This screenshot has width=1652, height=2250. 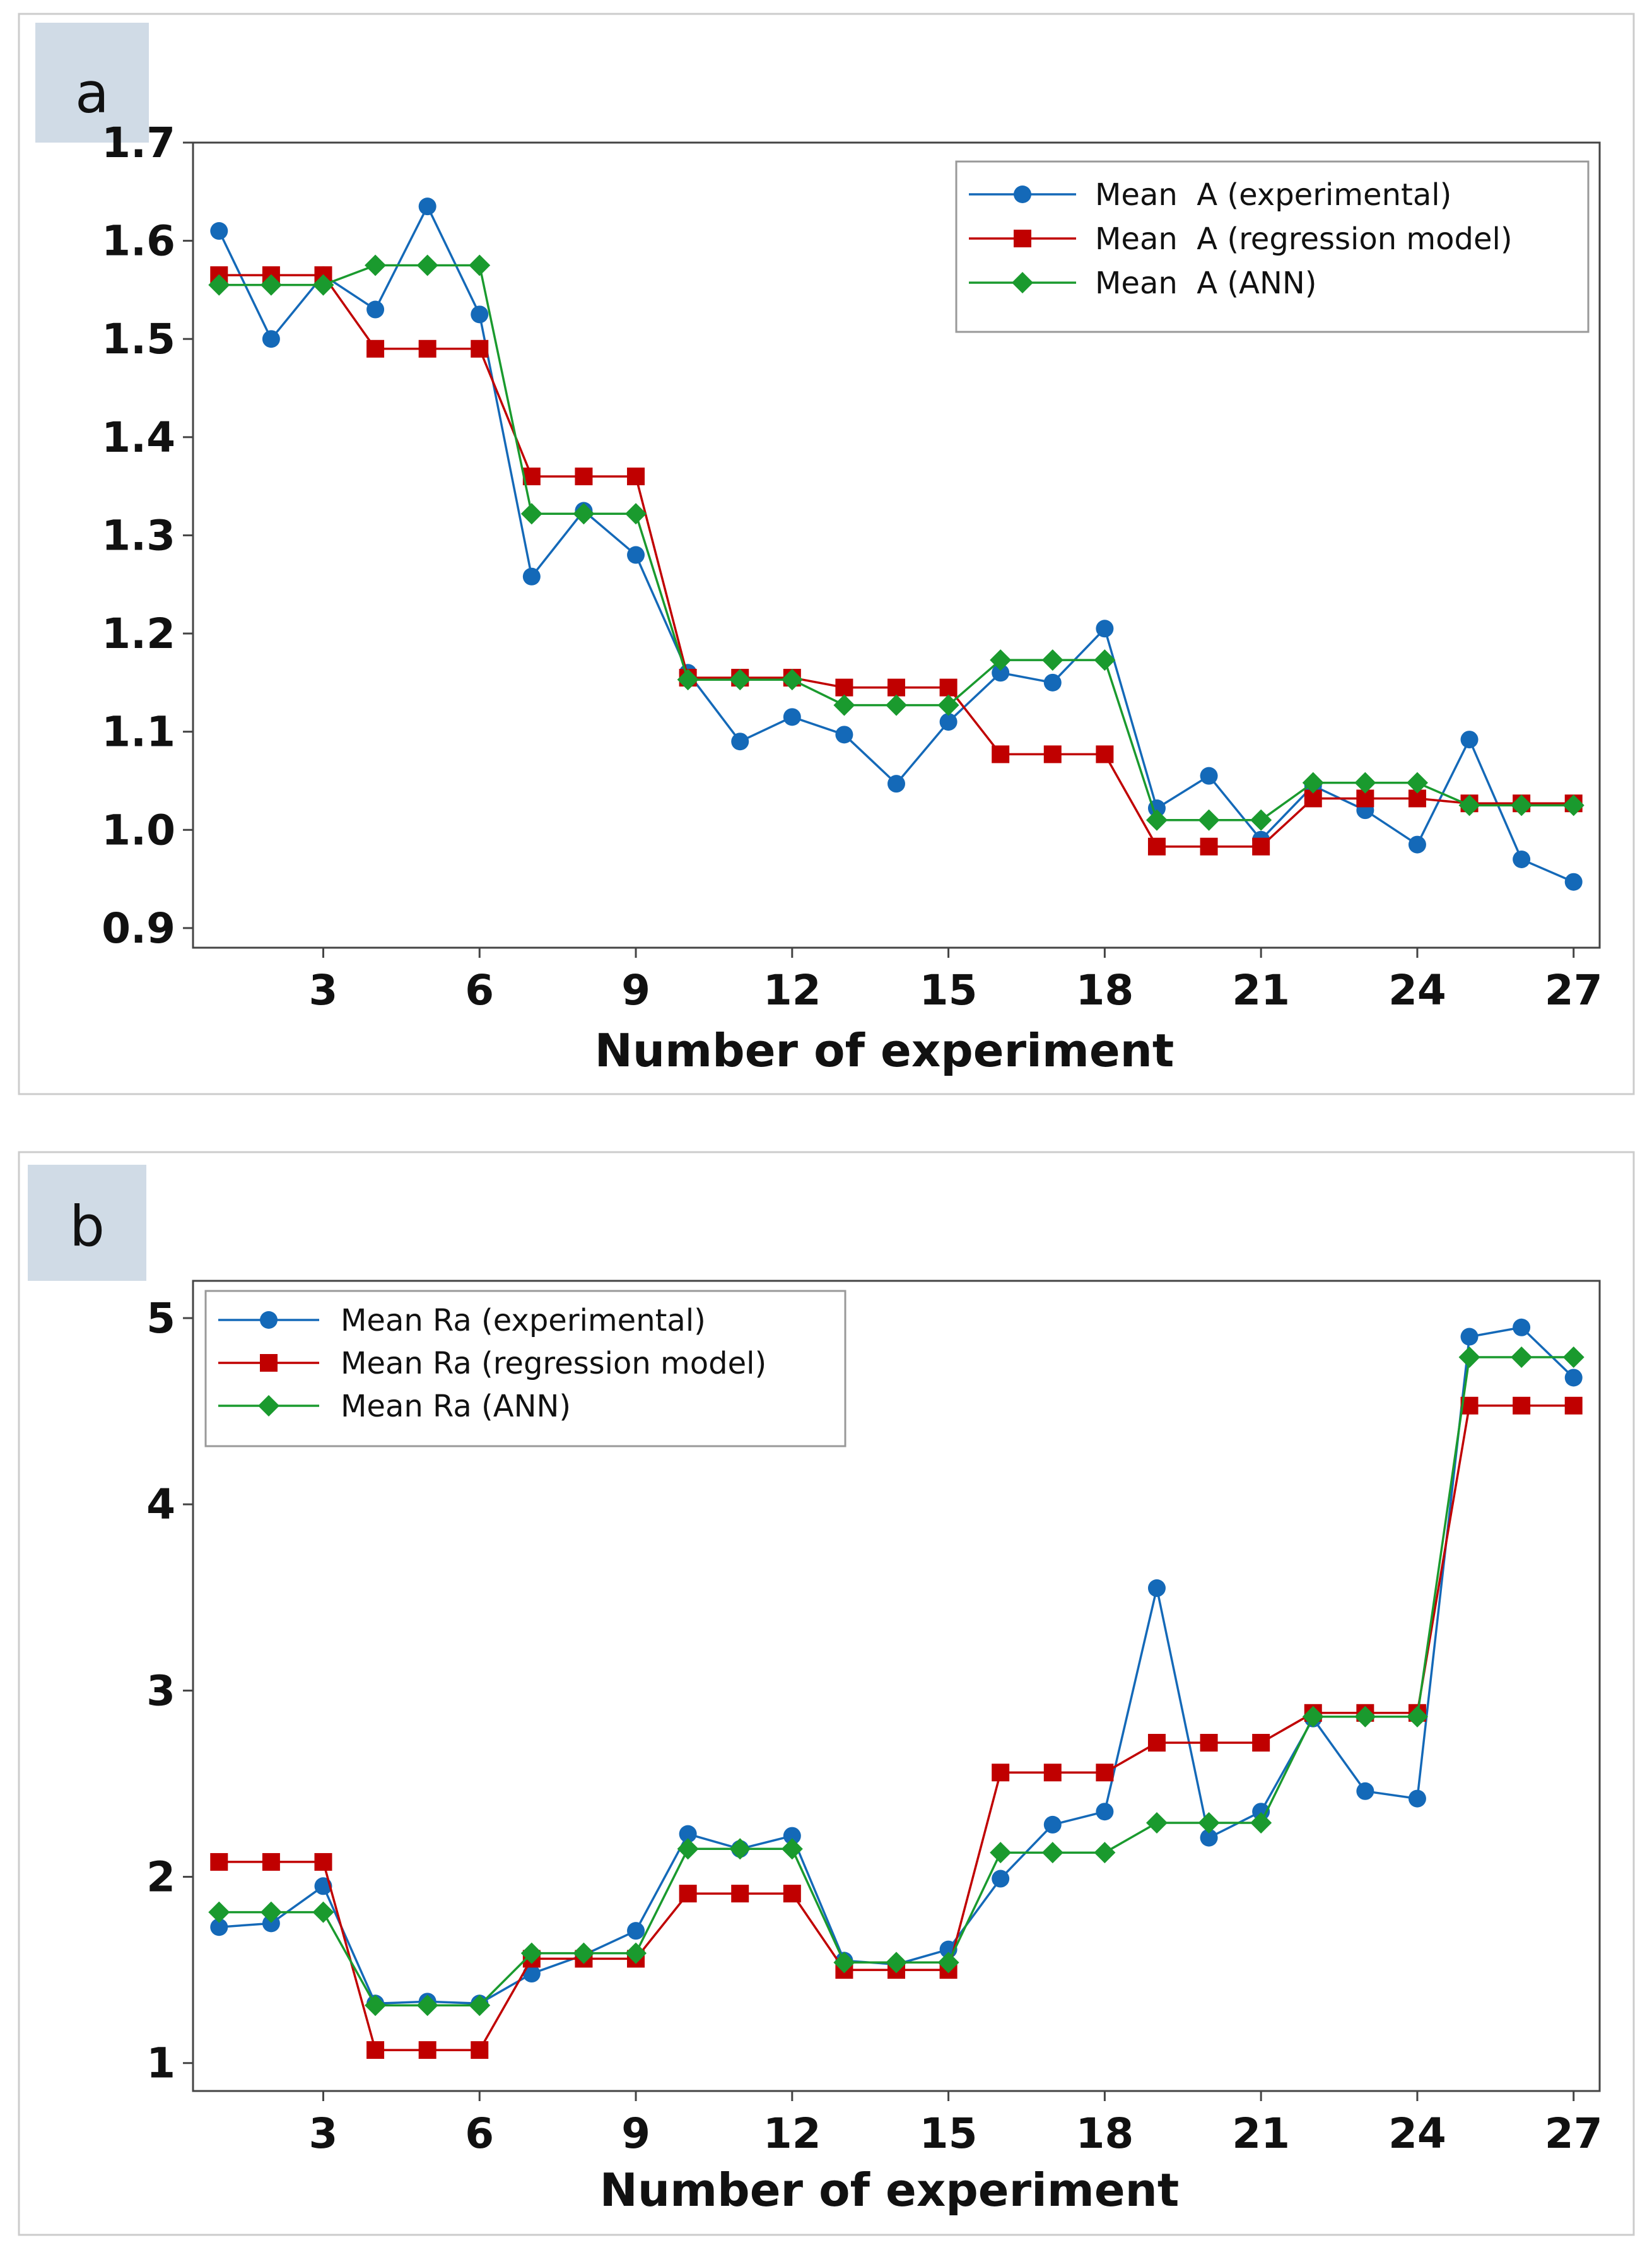 I want to click on y-tick-label: 3, so click(x=160, y=1690).